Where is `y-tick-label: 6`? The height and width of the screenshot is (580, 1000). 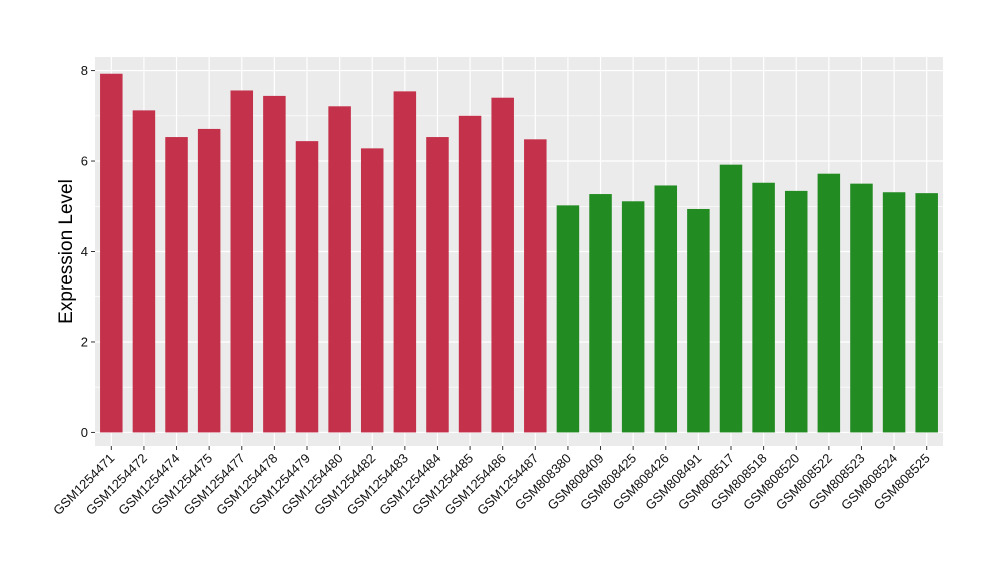
y-tick-label: 6 is located at coordinates (84, 161).